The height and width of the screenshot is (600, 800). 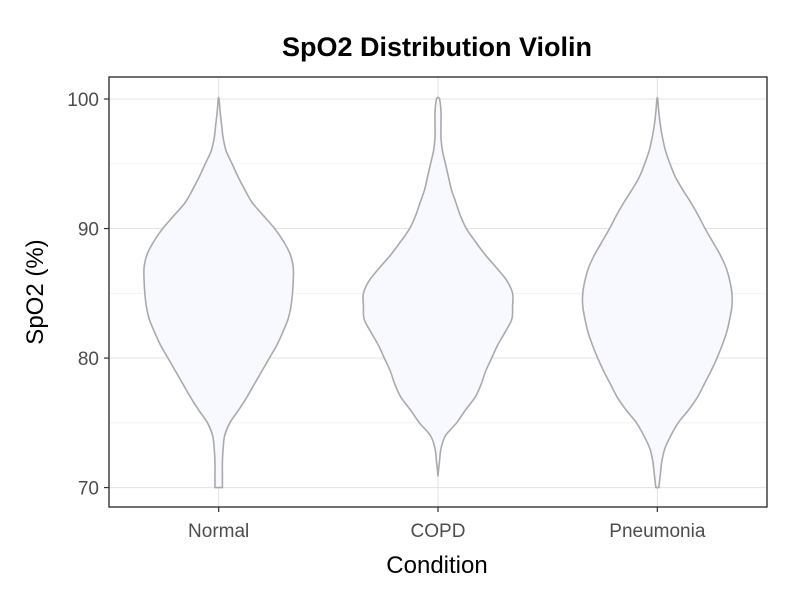 What do you see at coordinates (218, 531) in the screenshot?
I see `x-tick-label: Normal` at bounding box center [218, 531].